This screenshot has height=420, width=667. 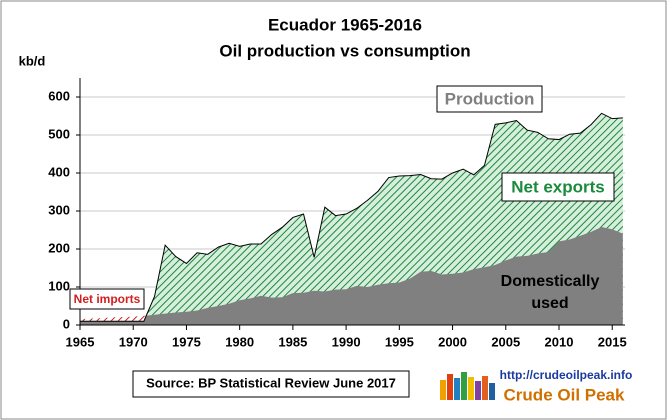 I want to click on x-tick-label: 2000, so click(x=452, y=341).